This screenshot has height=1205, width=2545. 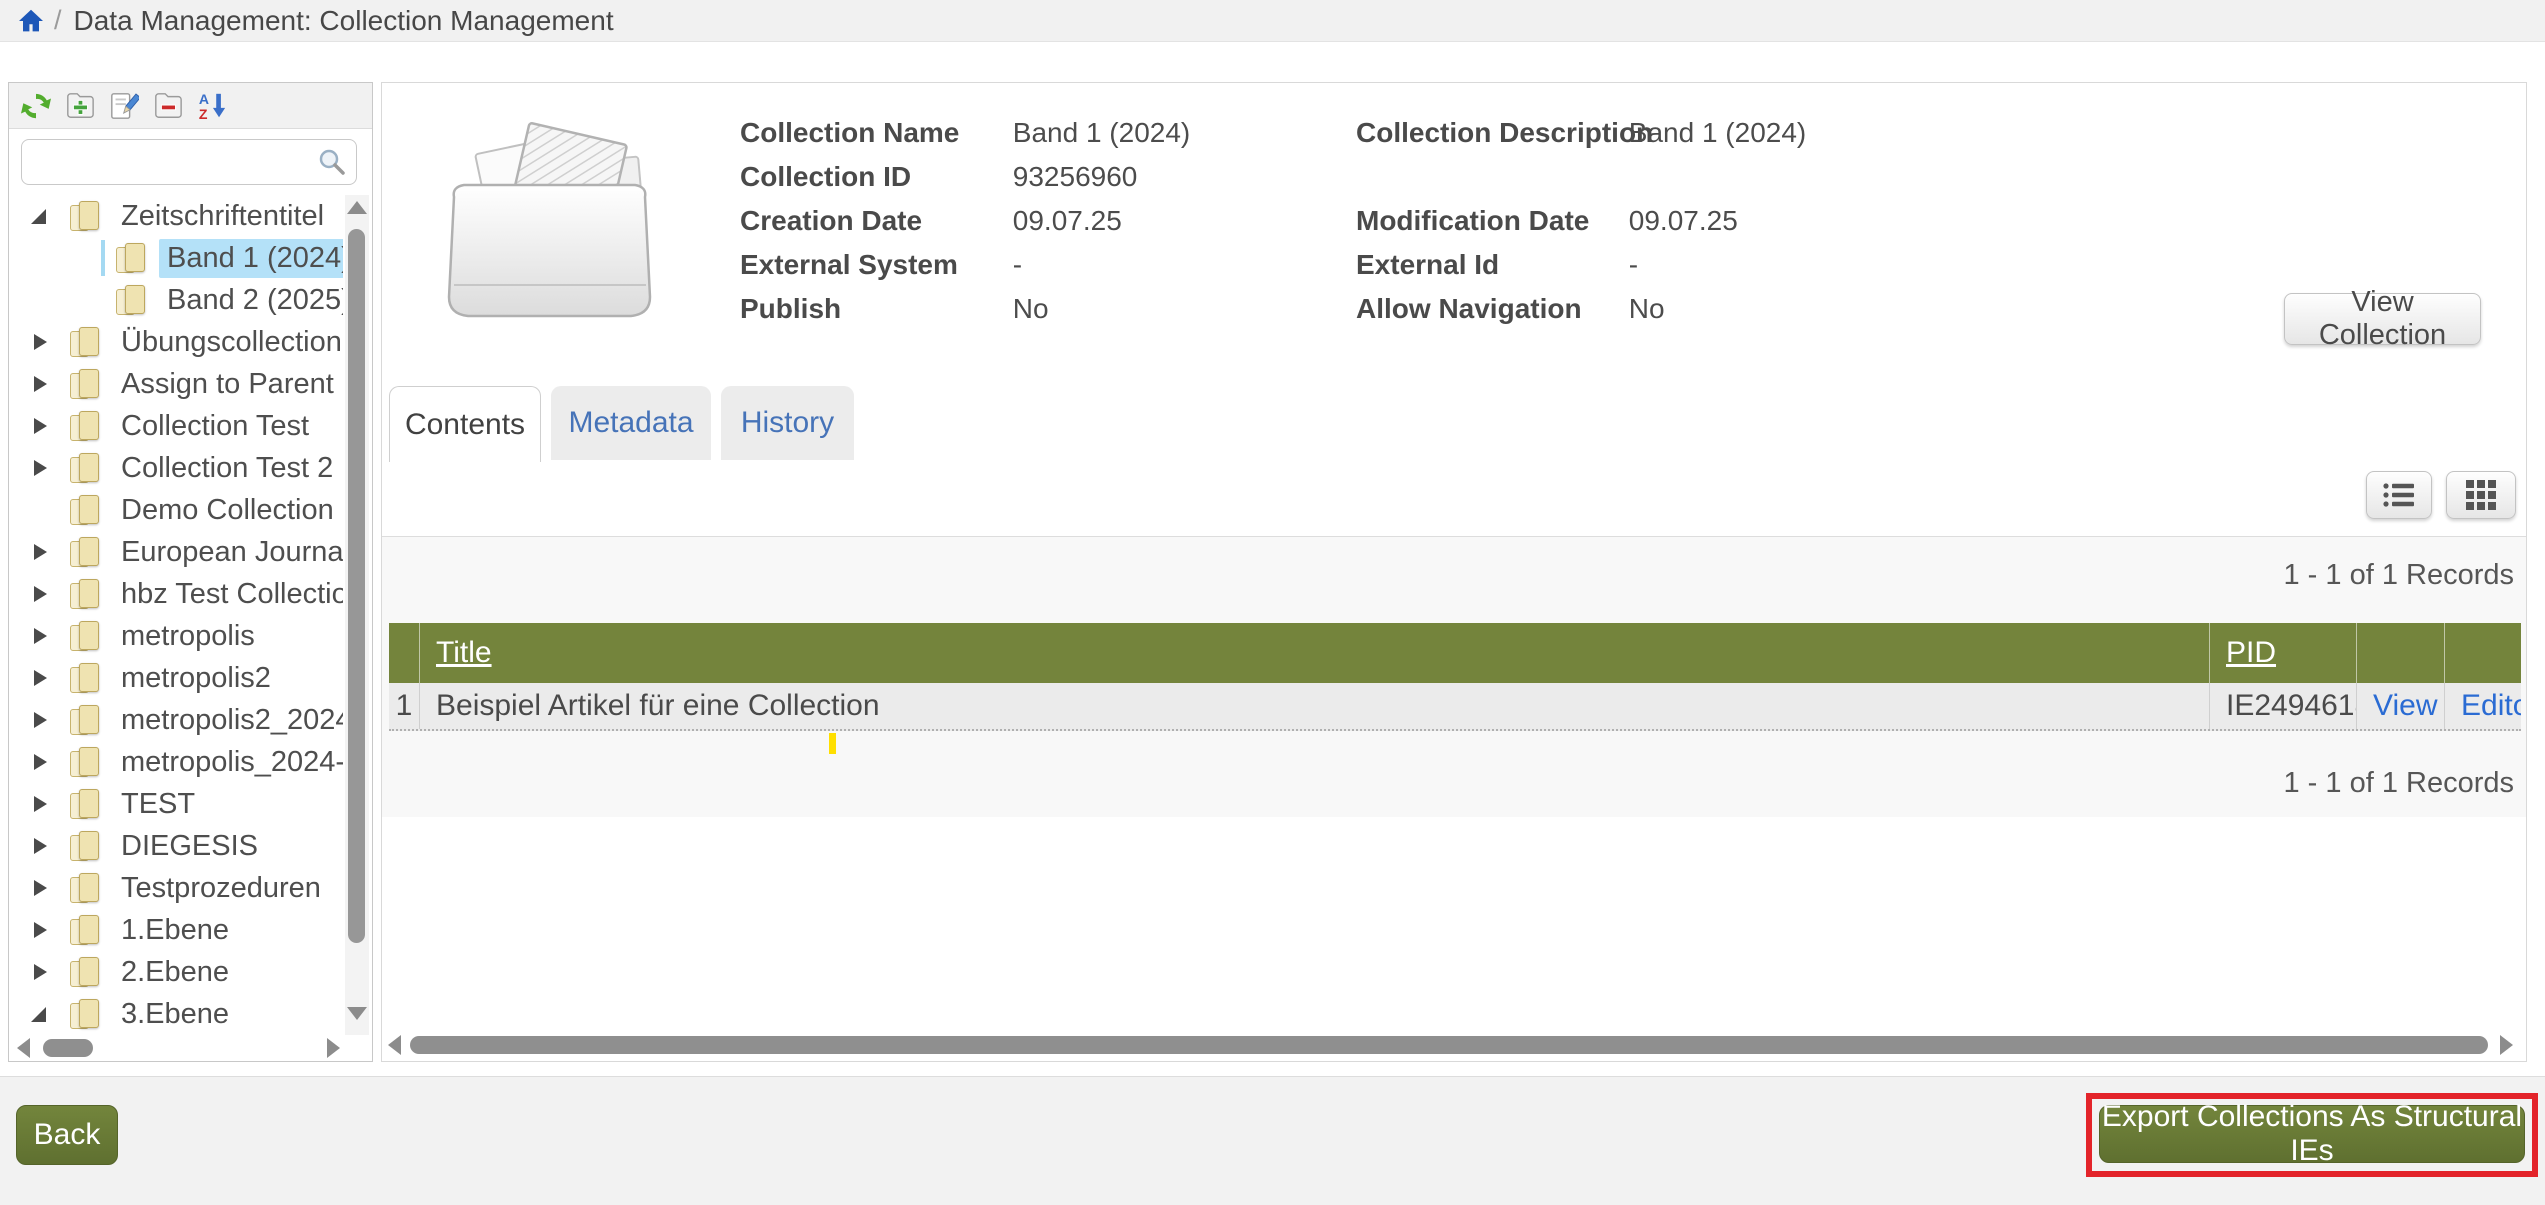 What do you see at coordinates (2405, 705) in the screenshot?
I see `view-link: View` at bounding box center [2405, 705].